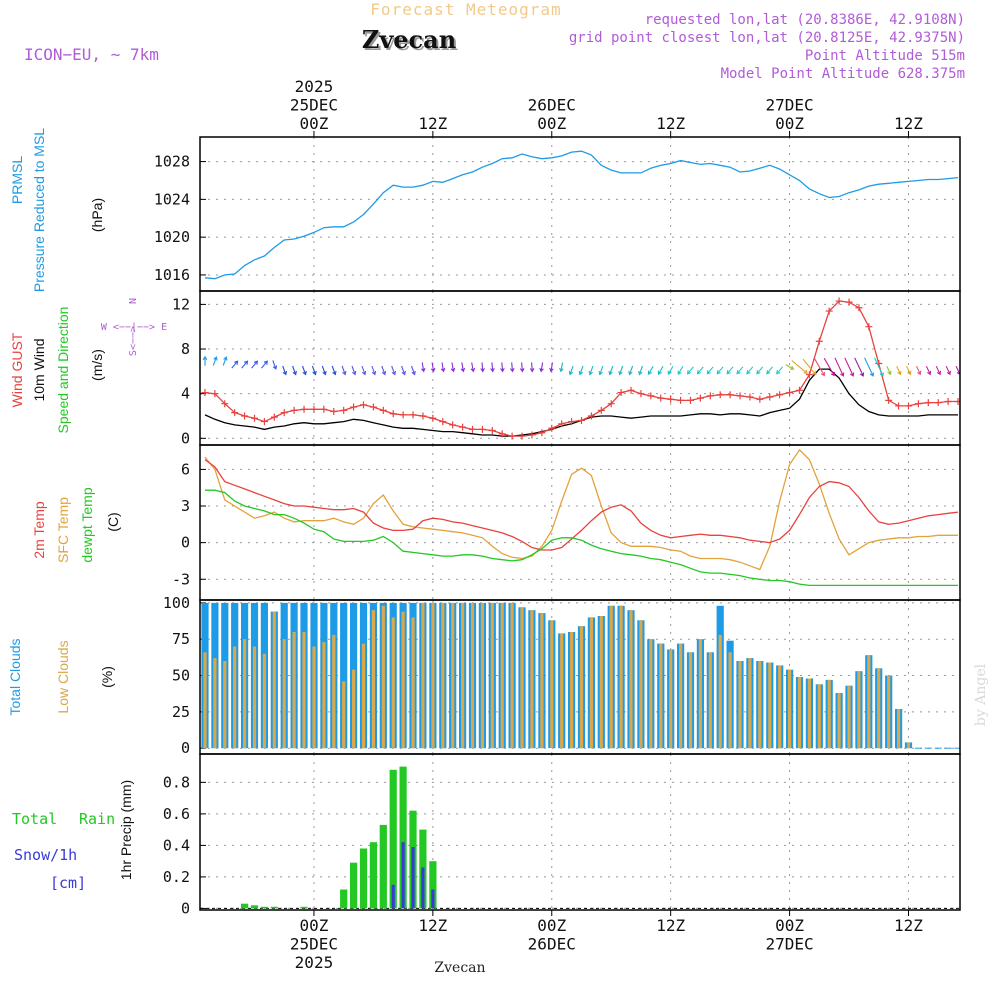 Image resolution: width=1000 pixels, height=1000 pixels. I want to click on requested-location: requested lon,lat (20.8386E, 42.9108N), so click(805, 20).